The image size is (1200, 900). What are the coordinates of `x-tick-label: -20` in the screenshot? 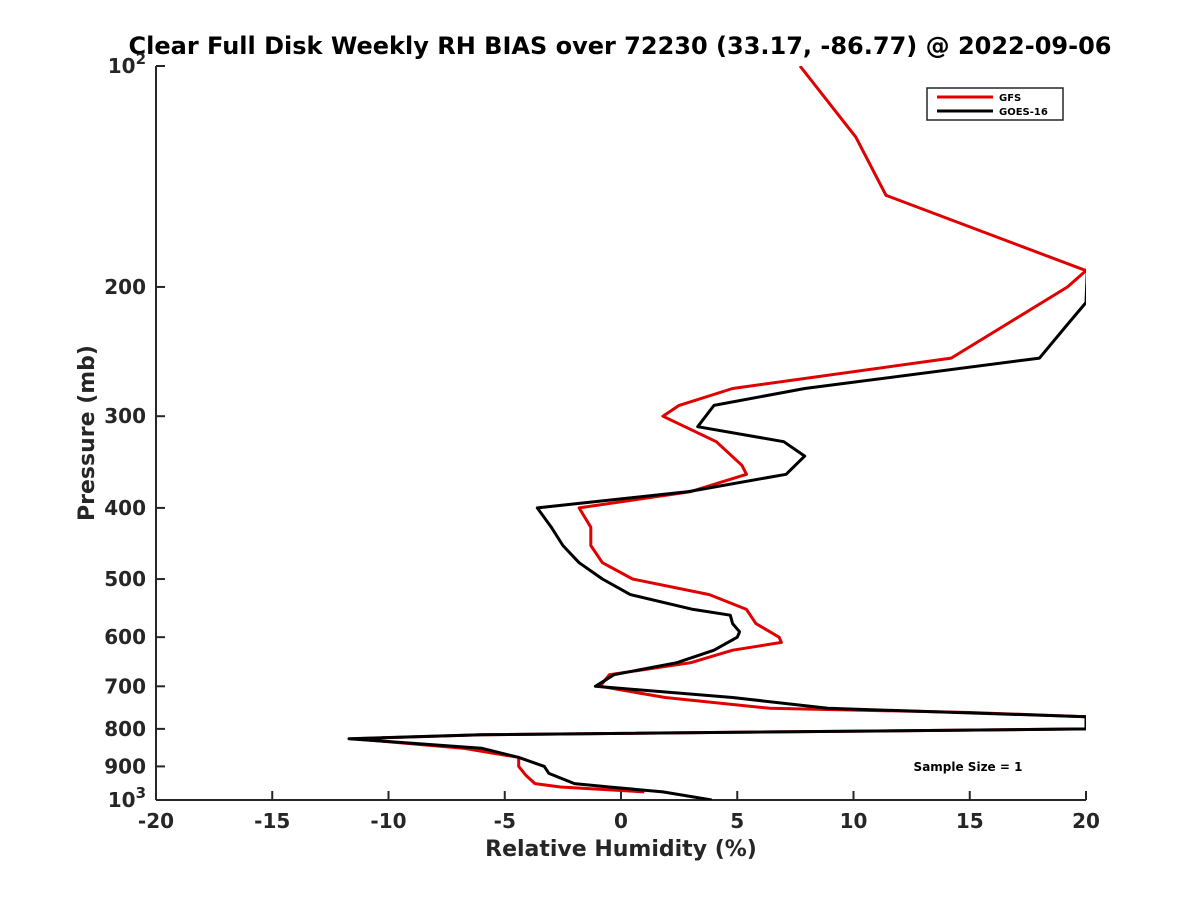 It's located at (156, 821).